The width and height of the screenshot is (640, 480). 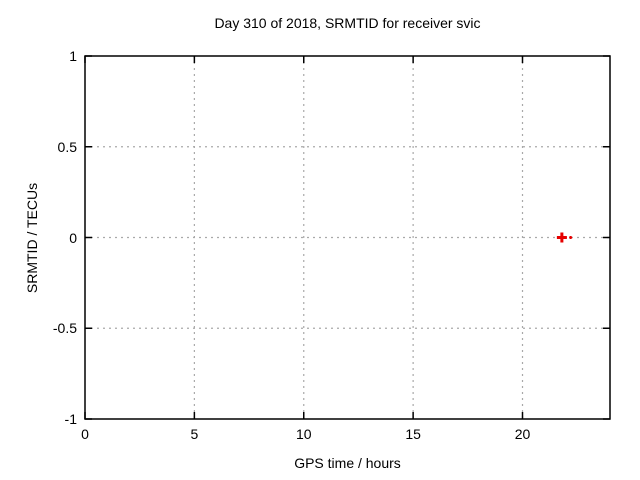 What do you see at coordinates (67, 146) in the screenshot?
I see `y-tick-label: 0.5` at bounding box center [67, 146].